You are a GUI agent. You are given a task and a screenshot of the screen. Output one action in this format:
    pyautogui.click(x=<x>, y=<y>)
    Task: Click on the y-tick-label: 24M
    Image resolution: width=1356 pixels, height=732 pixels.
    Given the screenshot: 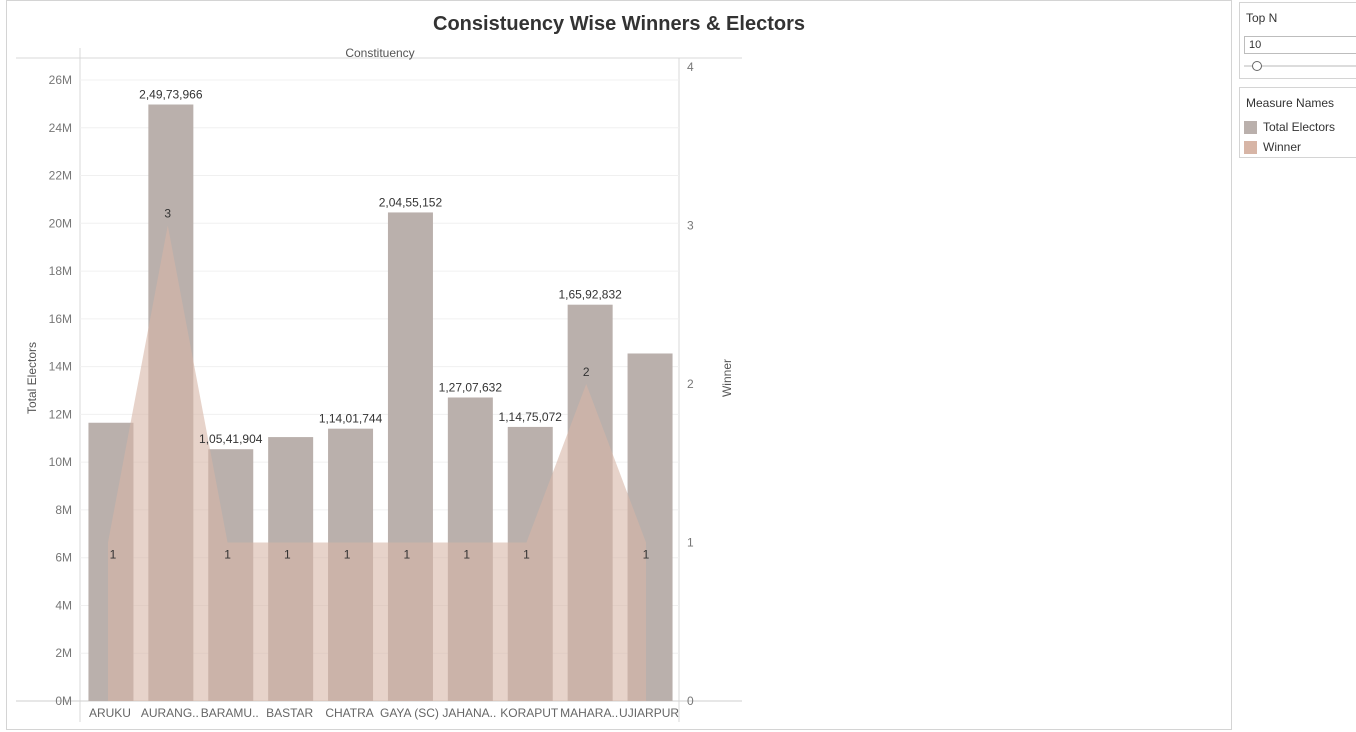 What is the action you would take?
    pyautogui.click(x=60, y=128)
    